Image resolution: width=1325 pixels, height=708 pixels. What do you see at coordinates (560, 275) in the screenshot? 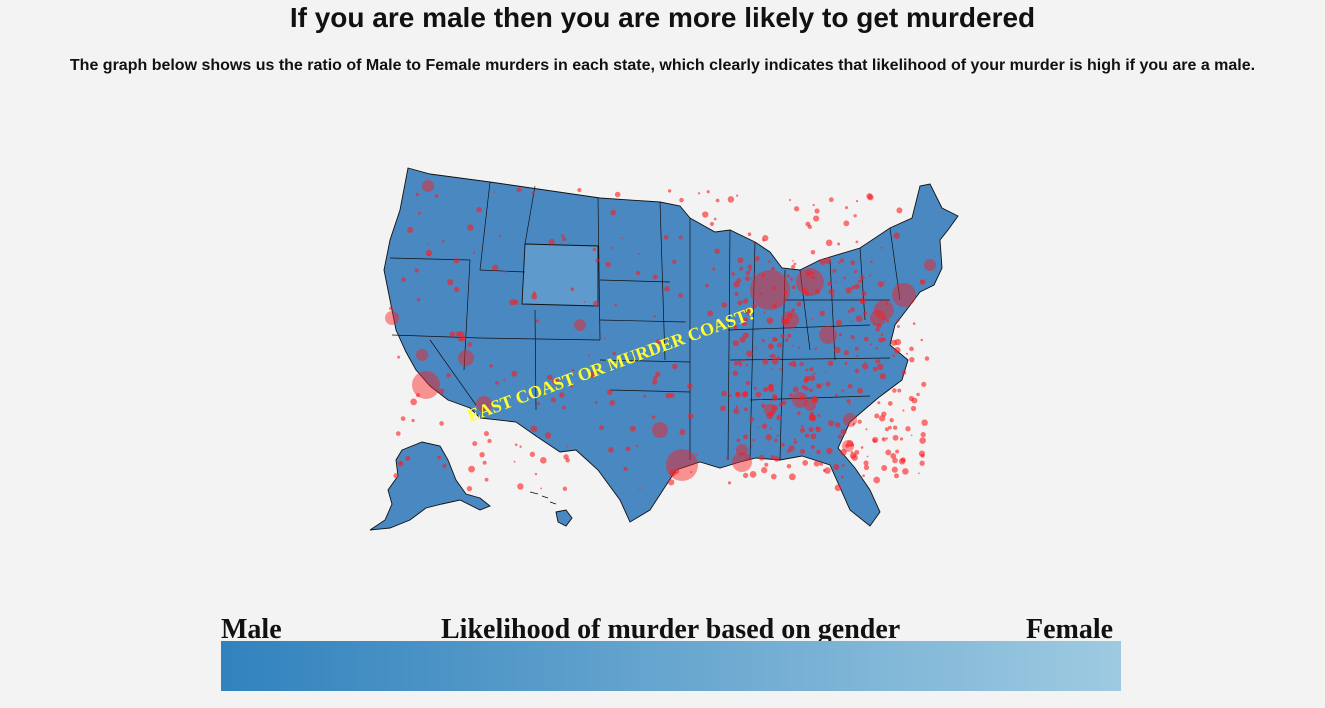
I see `state-wyoming` at bounding box center [560, 275].